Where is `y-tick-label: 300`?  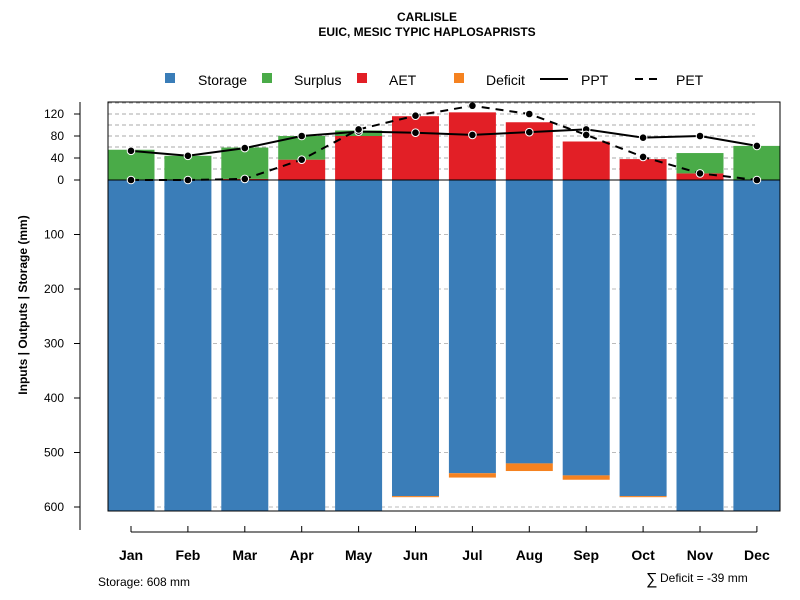
y-tick-label: 300 is located at coordinates (54, 344).